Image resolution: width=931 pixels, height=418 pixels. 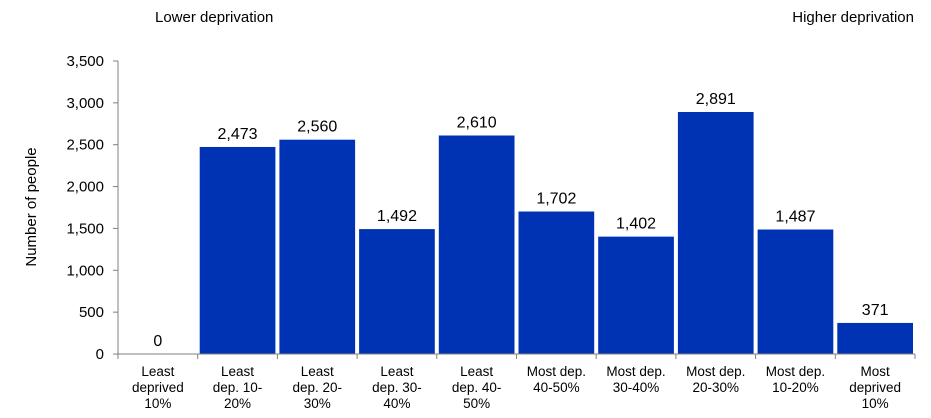 What do you see at coordinates (85, 270) in the screenshot?
I see `y-tick-label: 1,000` at bounding box center [85, 270].